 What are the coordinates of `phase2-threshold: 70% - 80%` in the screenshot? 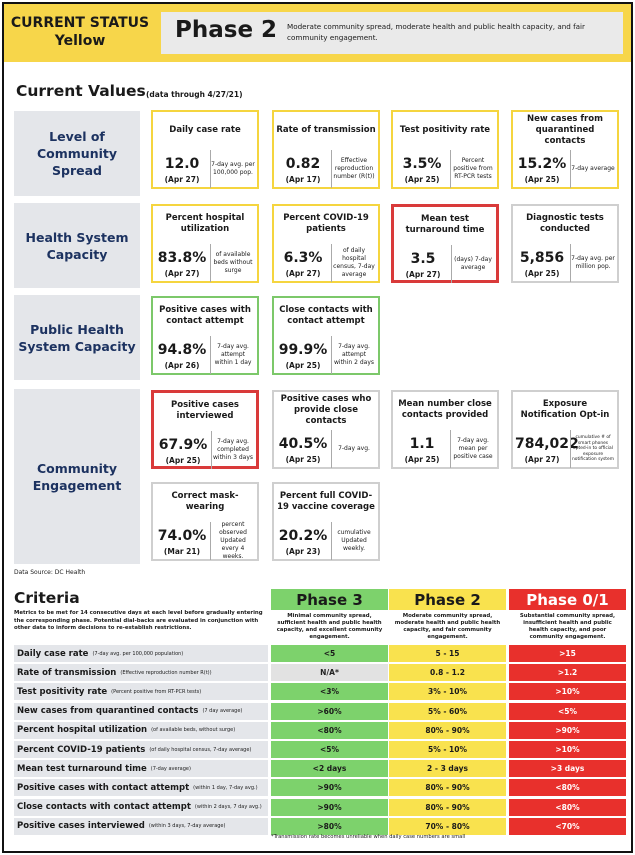 It's located at (447, 826).